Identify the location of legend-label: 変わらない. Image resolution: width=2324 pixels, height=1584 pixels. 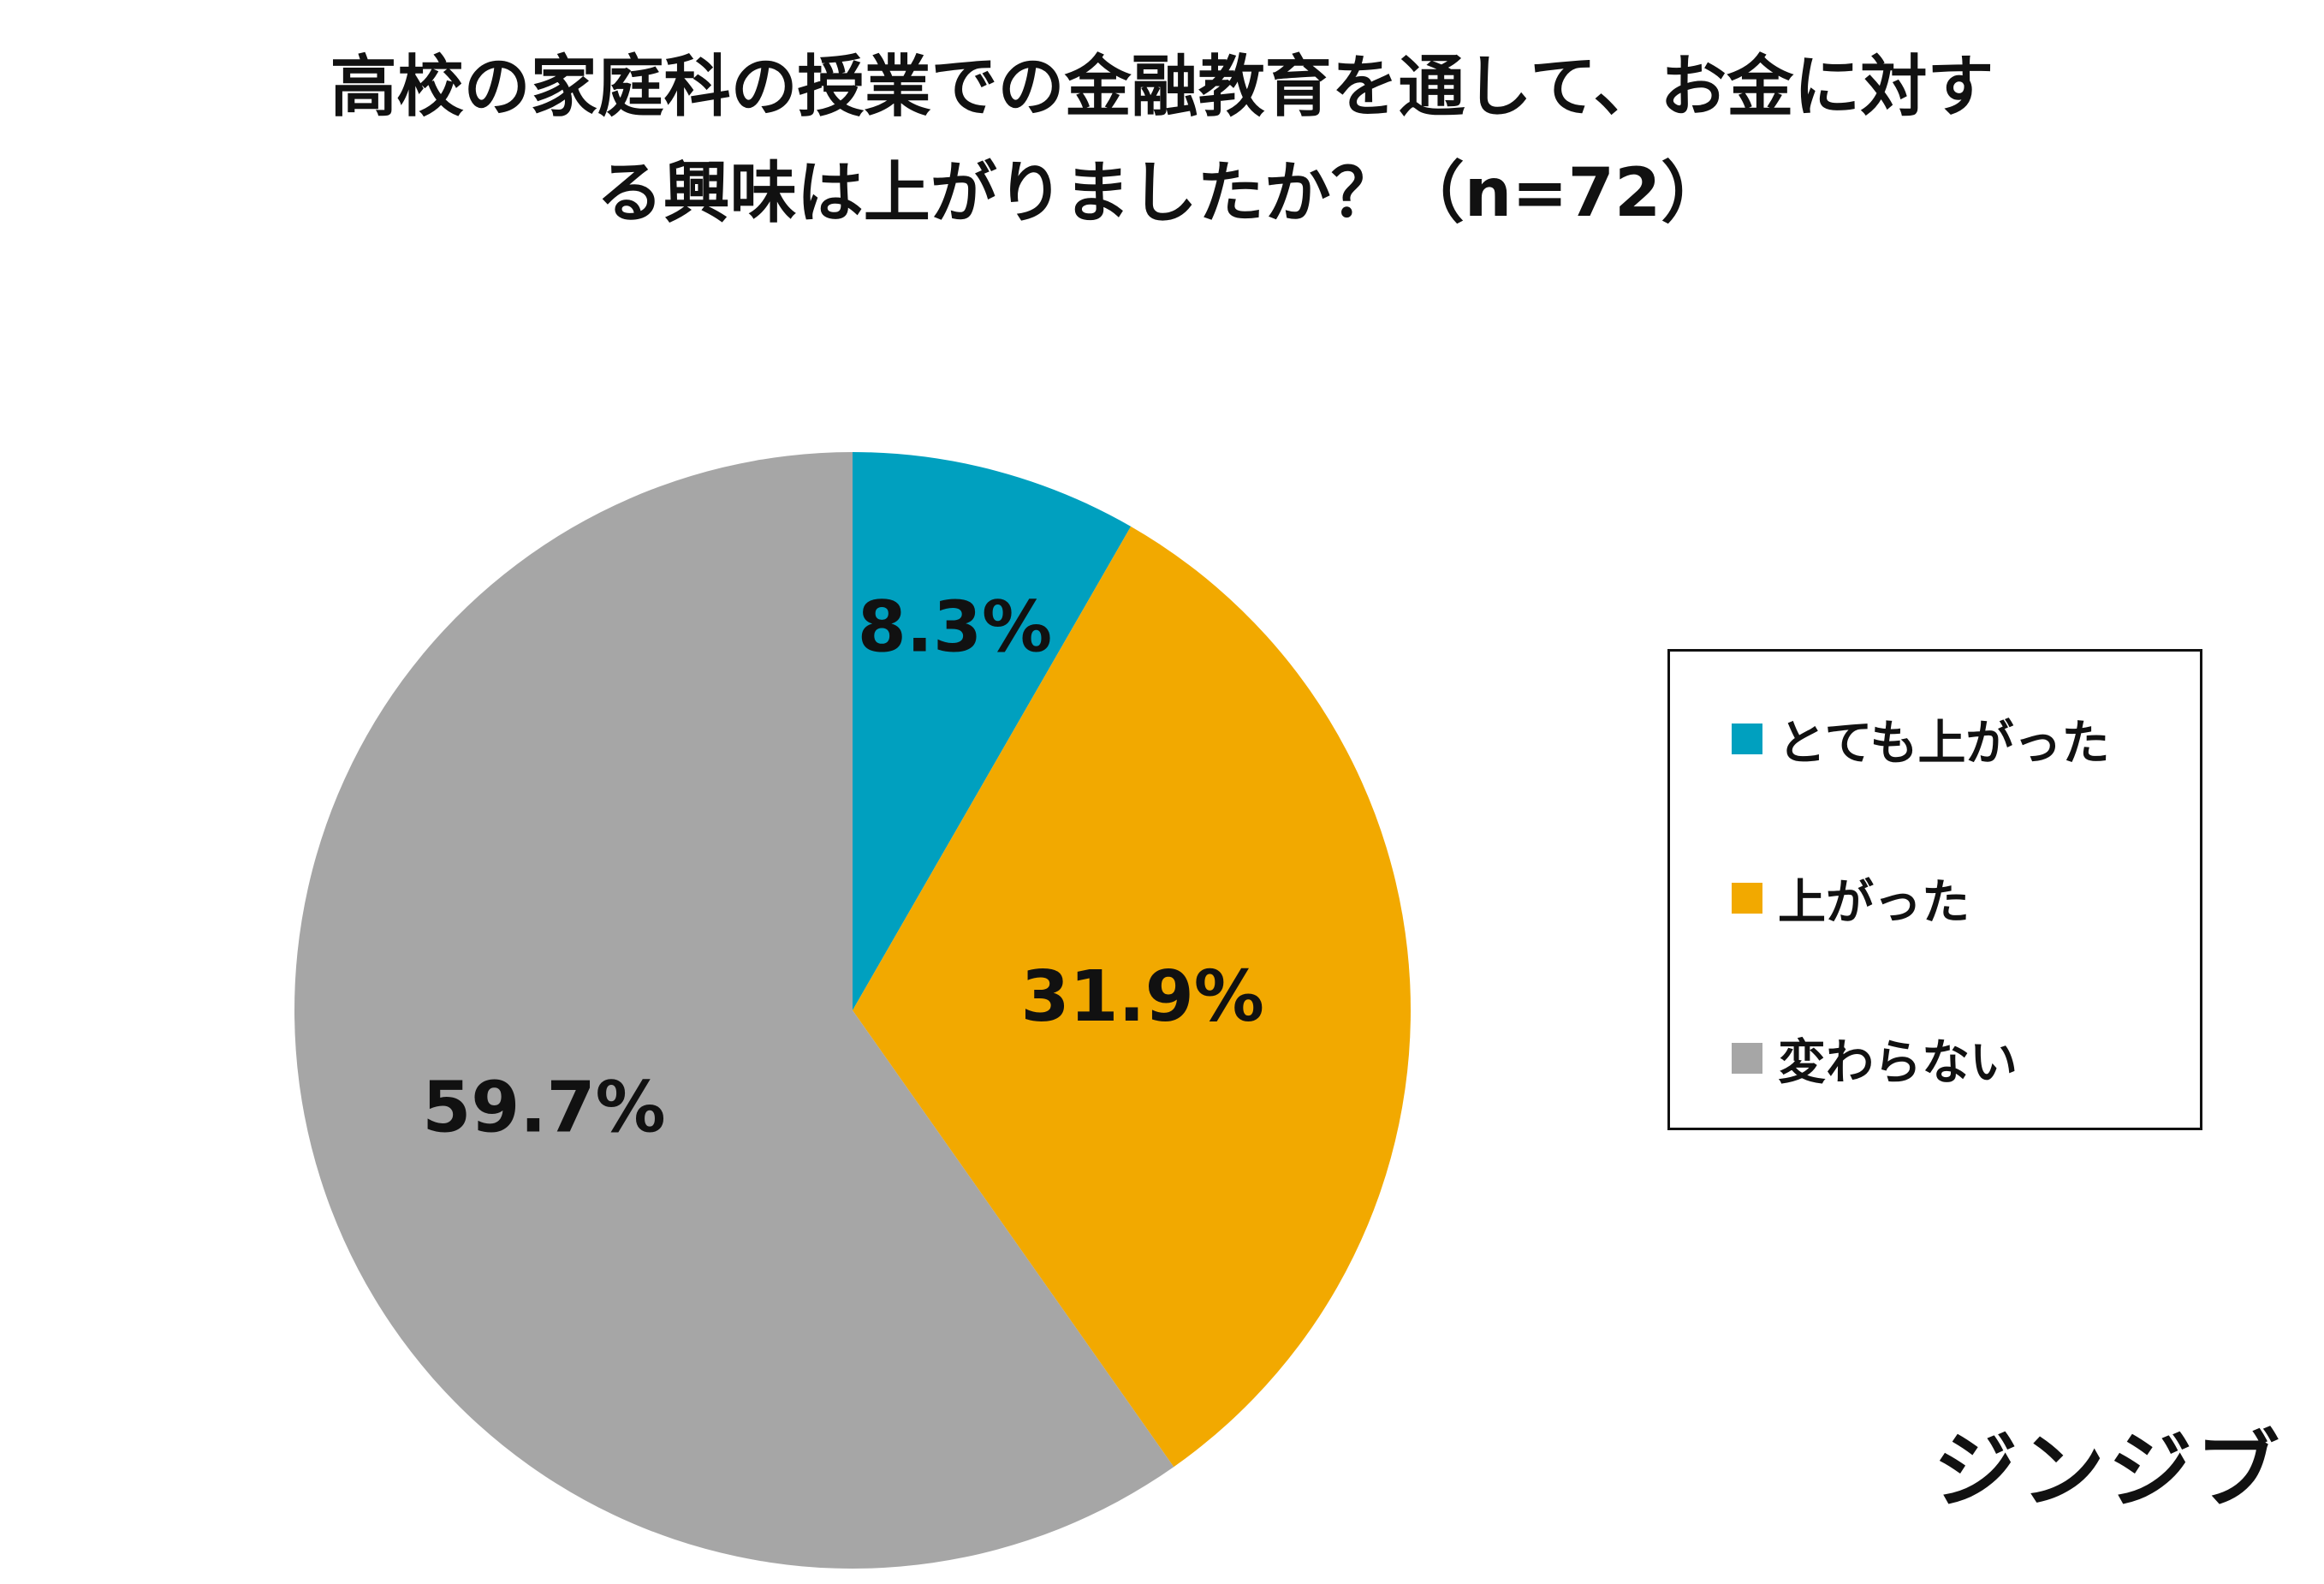
(1898, 1063).